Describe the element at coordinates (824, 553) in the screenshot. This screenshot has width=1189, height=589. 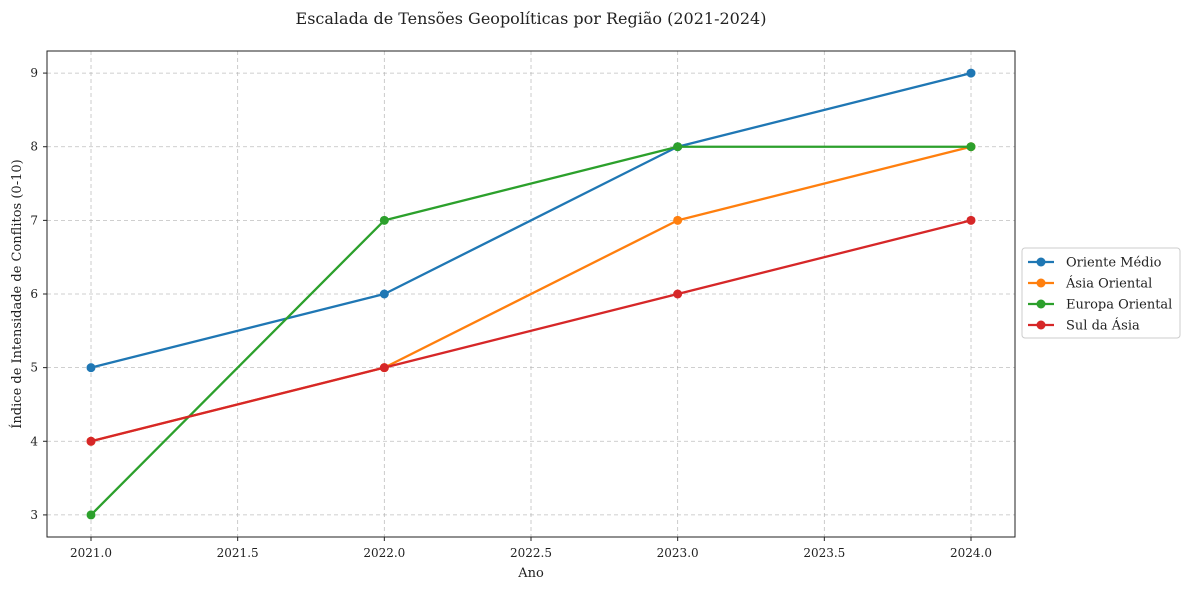
I see `x-tick-label: 2023.5` at that location.